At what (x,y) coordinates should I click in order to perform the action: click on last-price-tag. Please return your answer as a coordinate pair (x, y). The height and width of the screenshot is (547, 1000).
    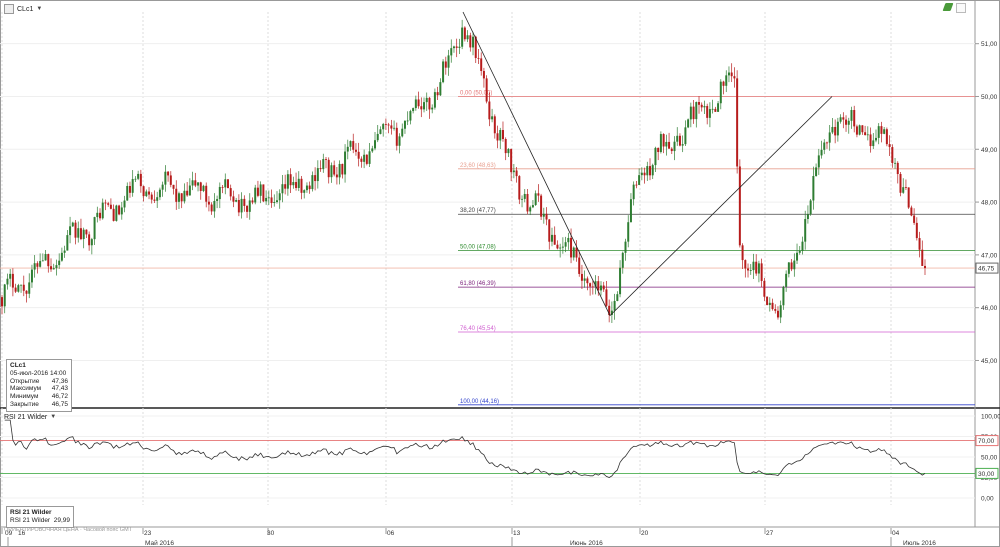
    Looking at the image, I should click on (987, 268).